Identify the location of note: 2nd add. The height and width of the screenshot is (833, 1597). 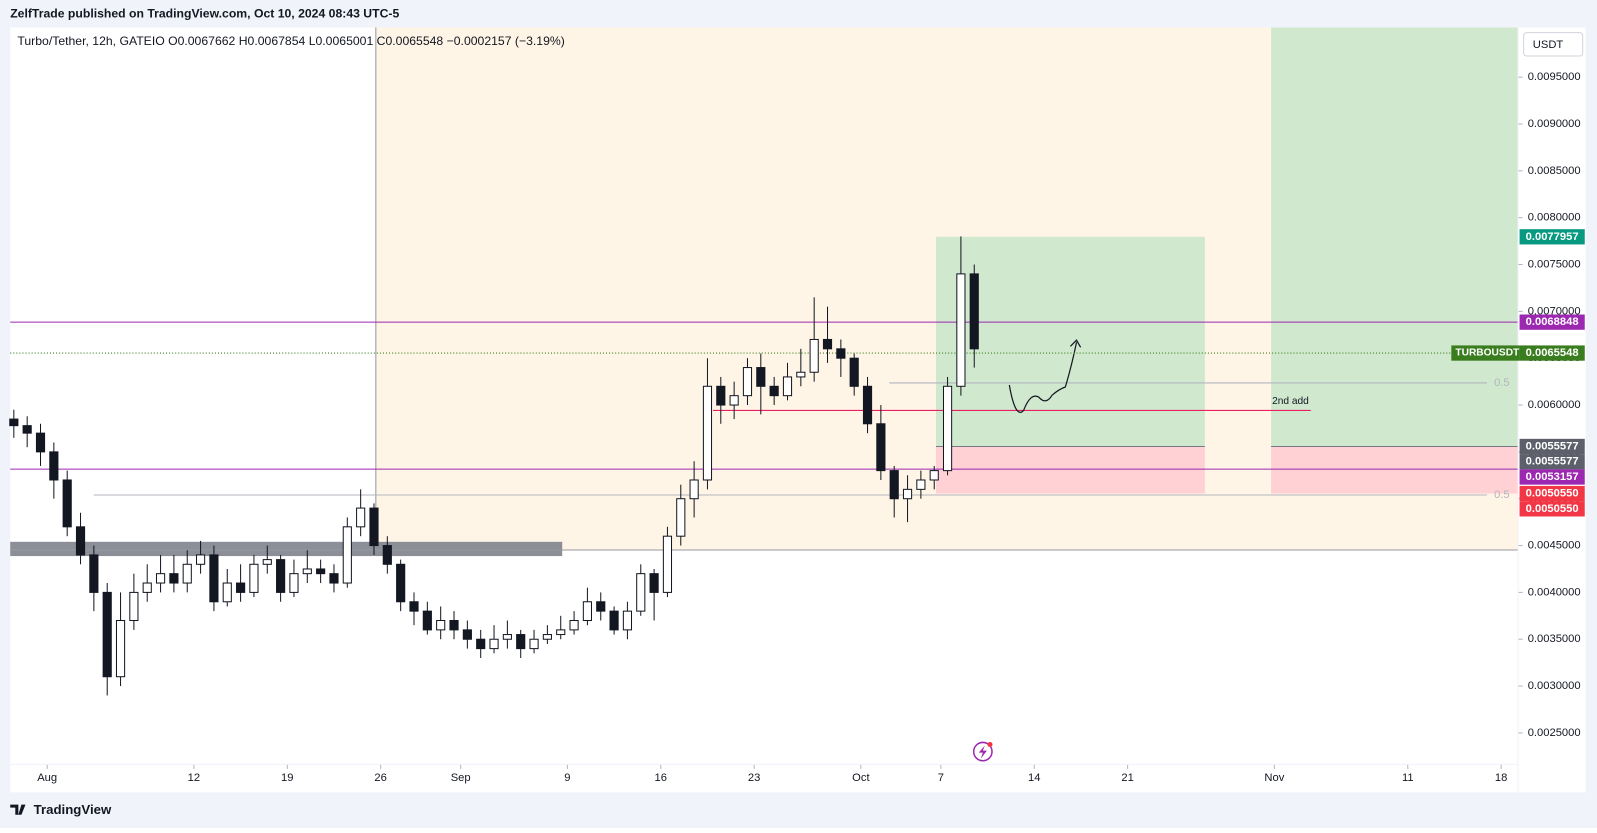
(1290, 401).